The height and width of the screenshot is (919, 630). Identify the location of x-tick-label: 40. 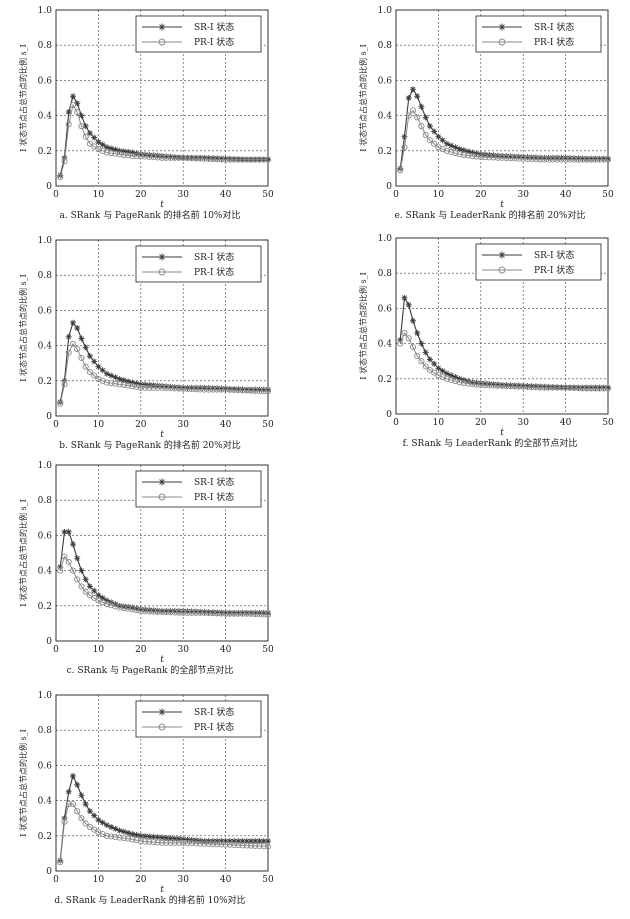
(566, 195).